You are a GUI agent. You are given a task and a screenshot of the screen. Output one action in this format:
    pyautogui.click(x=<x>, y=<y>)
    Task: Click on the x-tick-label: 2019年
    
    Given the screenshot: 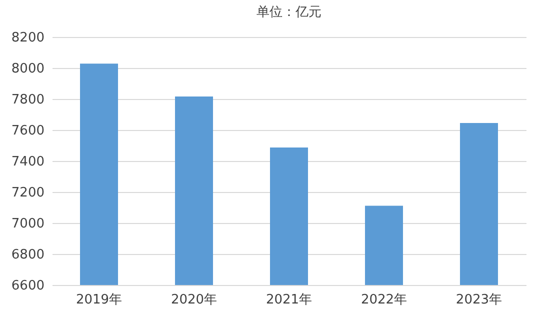 What is the action you would take?
    pyautogui.click(x=99, y=300)
    